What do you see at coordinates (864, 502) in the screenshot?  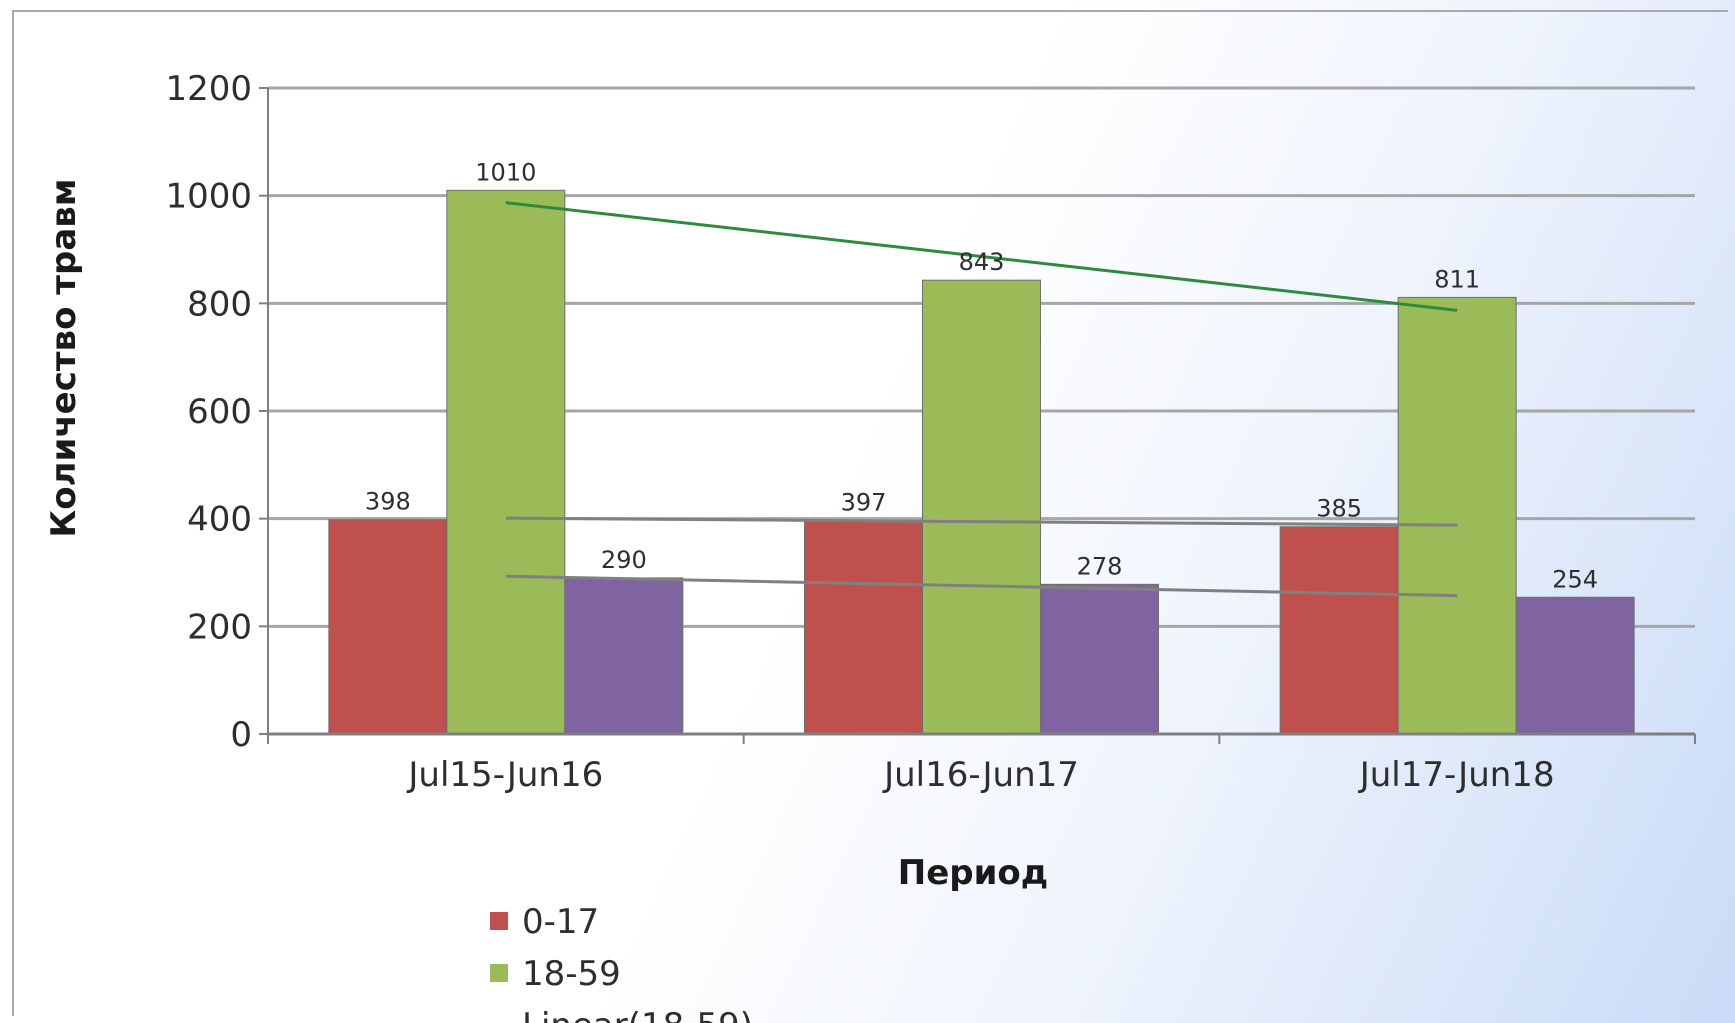 I see `data-label: 397` at bounding box center [864, 502].